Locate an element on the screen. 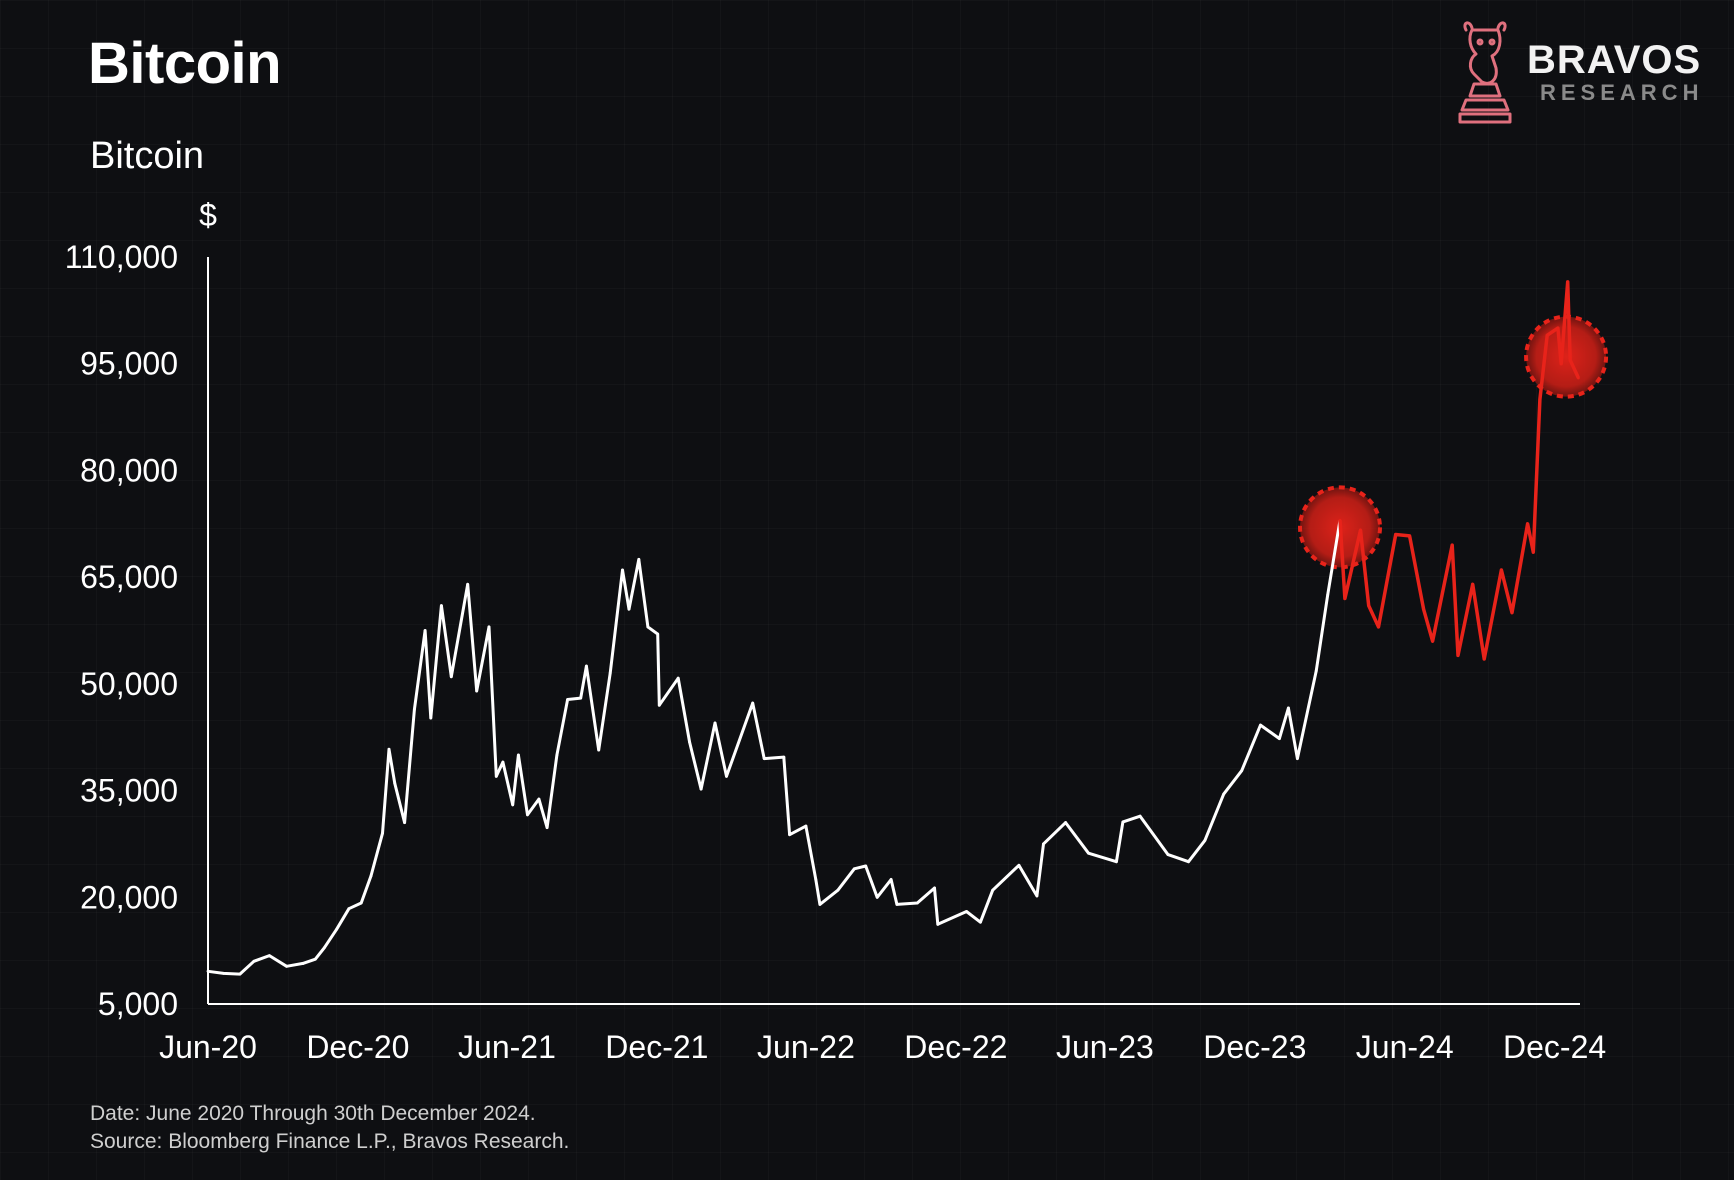  y-tick-label: 65,000 is located at coordinates (129, 577).